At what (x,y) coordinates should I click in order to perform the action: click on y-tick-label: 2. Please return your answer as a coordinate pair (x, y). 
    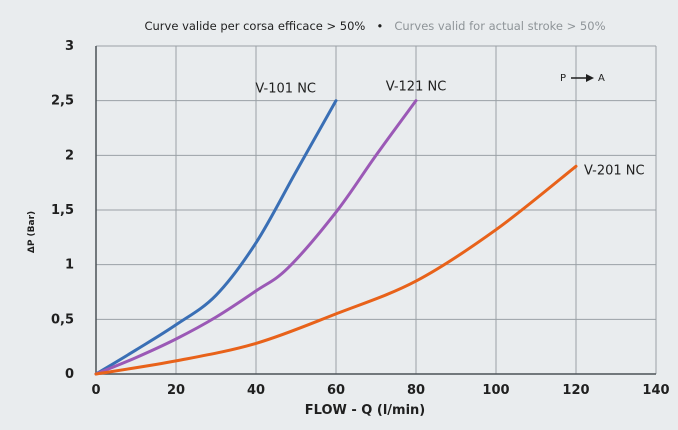
    Looking at the image, I should click on (69, 155).